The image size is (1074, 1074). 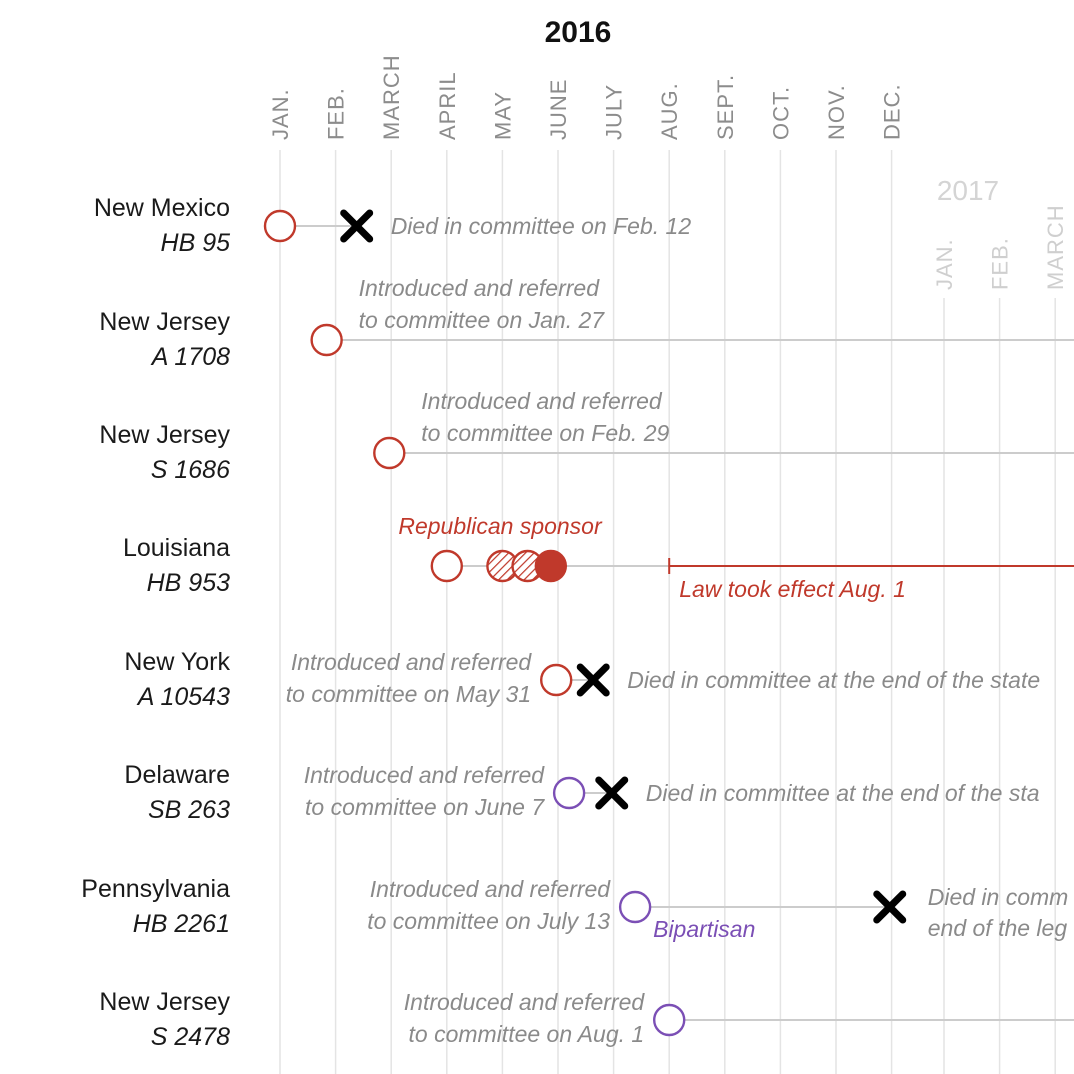 What do you see at coordinates (669, 111) in the screenshot?
I see `month-label-2016: AUG.` at bounding box center [669, 111].